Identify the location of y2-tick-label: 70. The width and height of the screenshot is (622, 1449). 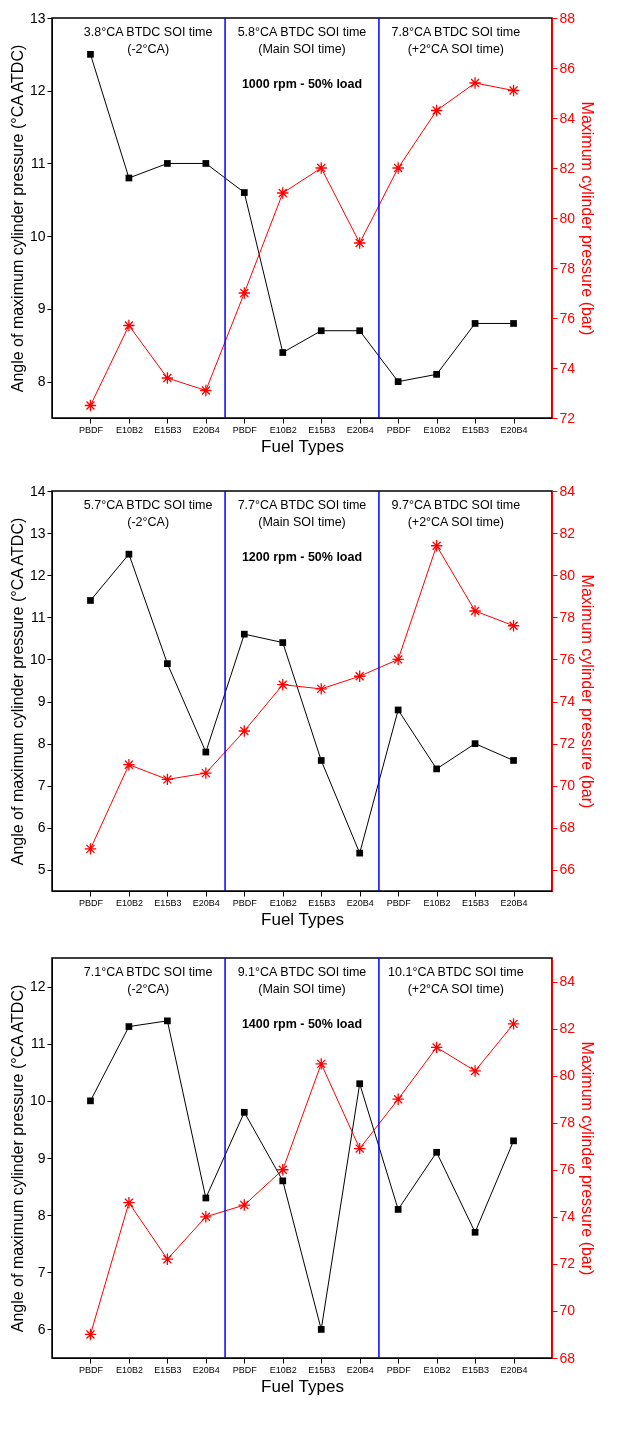
(567, 785).